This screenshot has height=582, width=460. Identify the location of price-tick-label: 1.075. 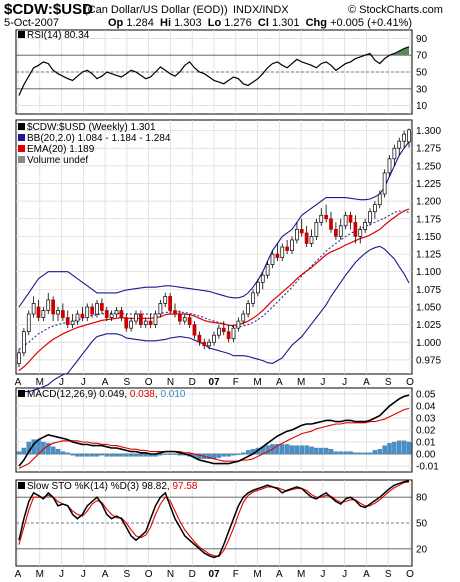
(428, 290).